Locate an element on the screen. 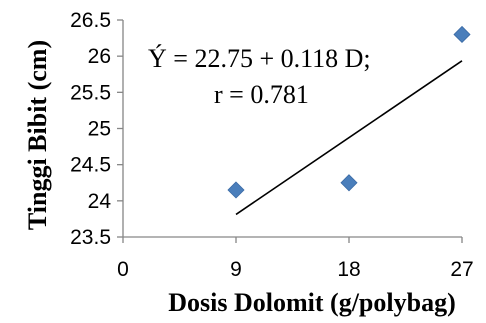 The image size is (486, 323). equation-label: Ý = 22.75 + 0.118 D; is located at coordinates (259, 58).